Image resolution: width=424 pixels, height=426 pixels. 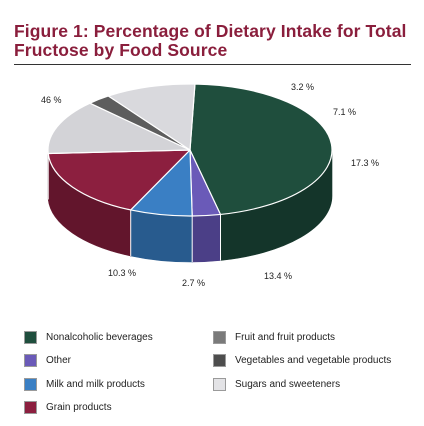 What do you see at coordinates (161, 236) in the screenshot?
I see `pie-side-milk-and-milk-products` at bounding box center [161, 236].